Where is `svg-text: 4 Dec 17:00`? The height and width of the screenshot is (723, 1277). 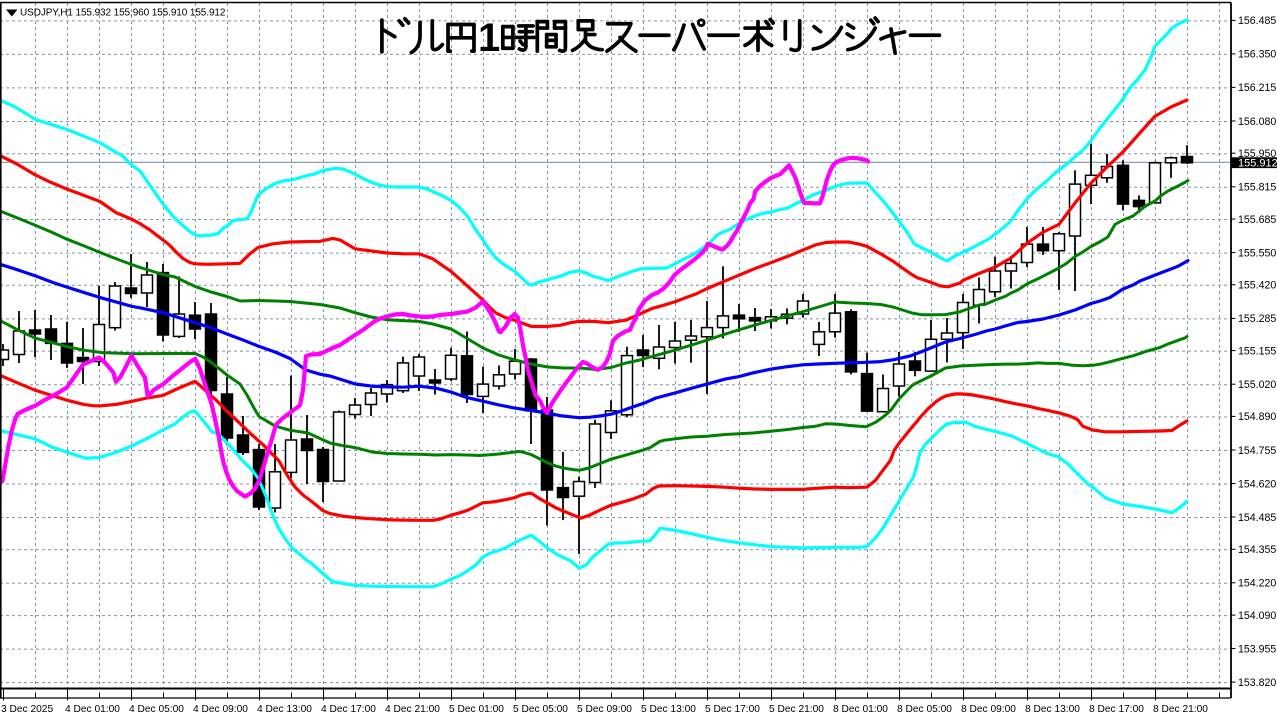
svg-text: 4 Dec 17:00 is located at coordinates (348, 709).